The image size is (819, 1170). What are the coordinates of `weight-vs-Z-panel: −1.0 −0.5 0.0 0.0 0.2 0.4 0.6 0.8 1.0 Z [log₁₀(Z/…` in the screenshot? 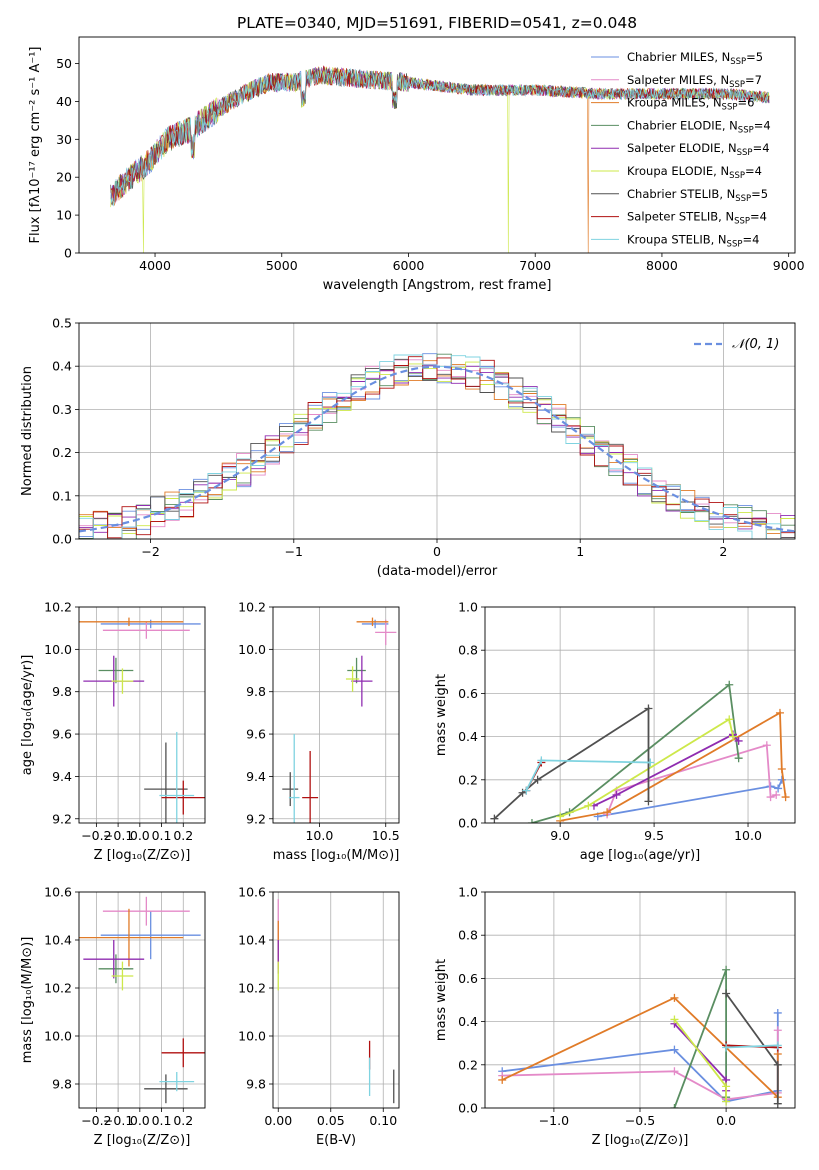 It's located at (615, 1016).